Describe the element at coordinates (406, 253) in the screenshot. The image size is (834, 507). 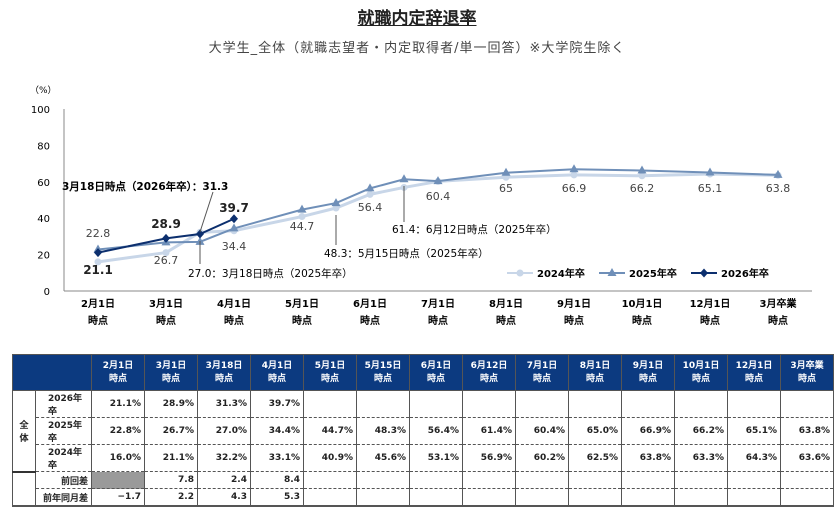
I see `annotation: 48.3：5月15日時点（2025年卒）` at that location.